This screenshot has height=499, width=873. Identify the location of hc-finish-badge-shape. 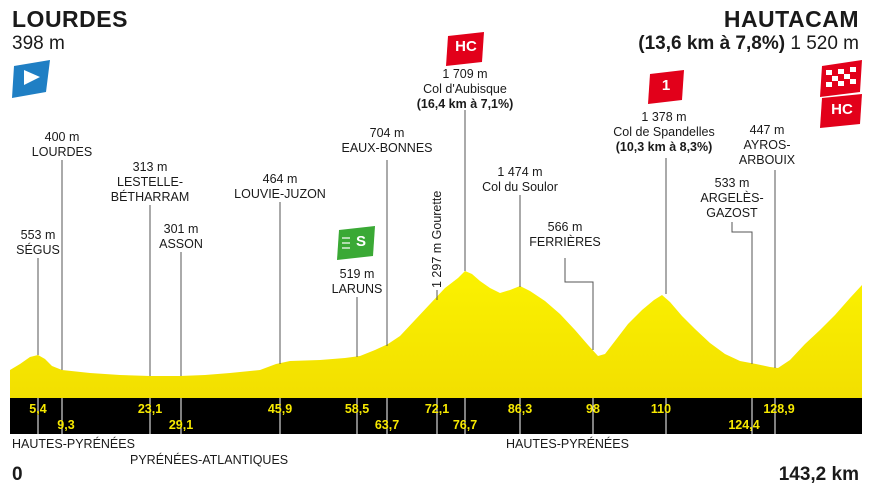
(841, 111).